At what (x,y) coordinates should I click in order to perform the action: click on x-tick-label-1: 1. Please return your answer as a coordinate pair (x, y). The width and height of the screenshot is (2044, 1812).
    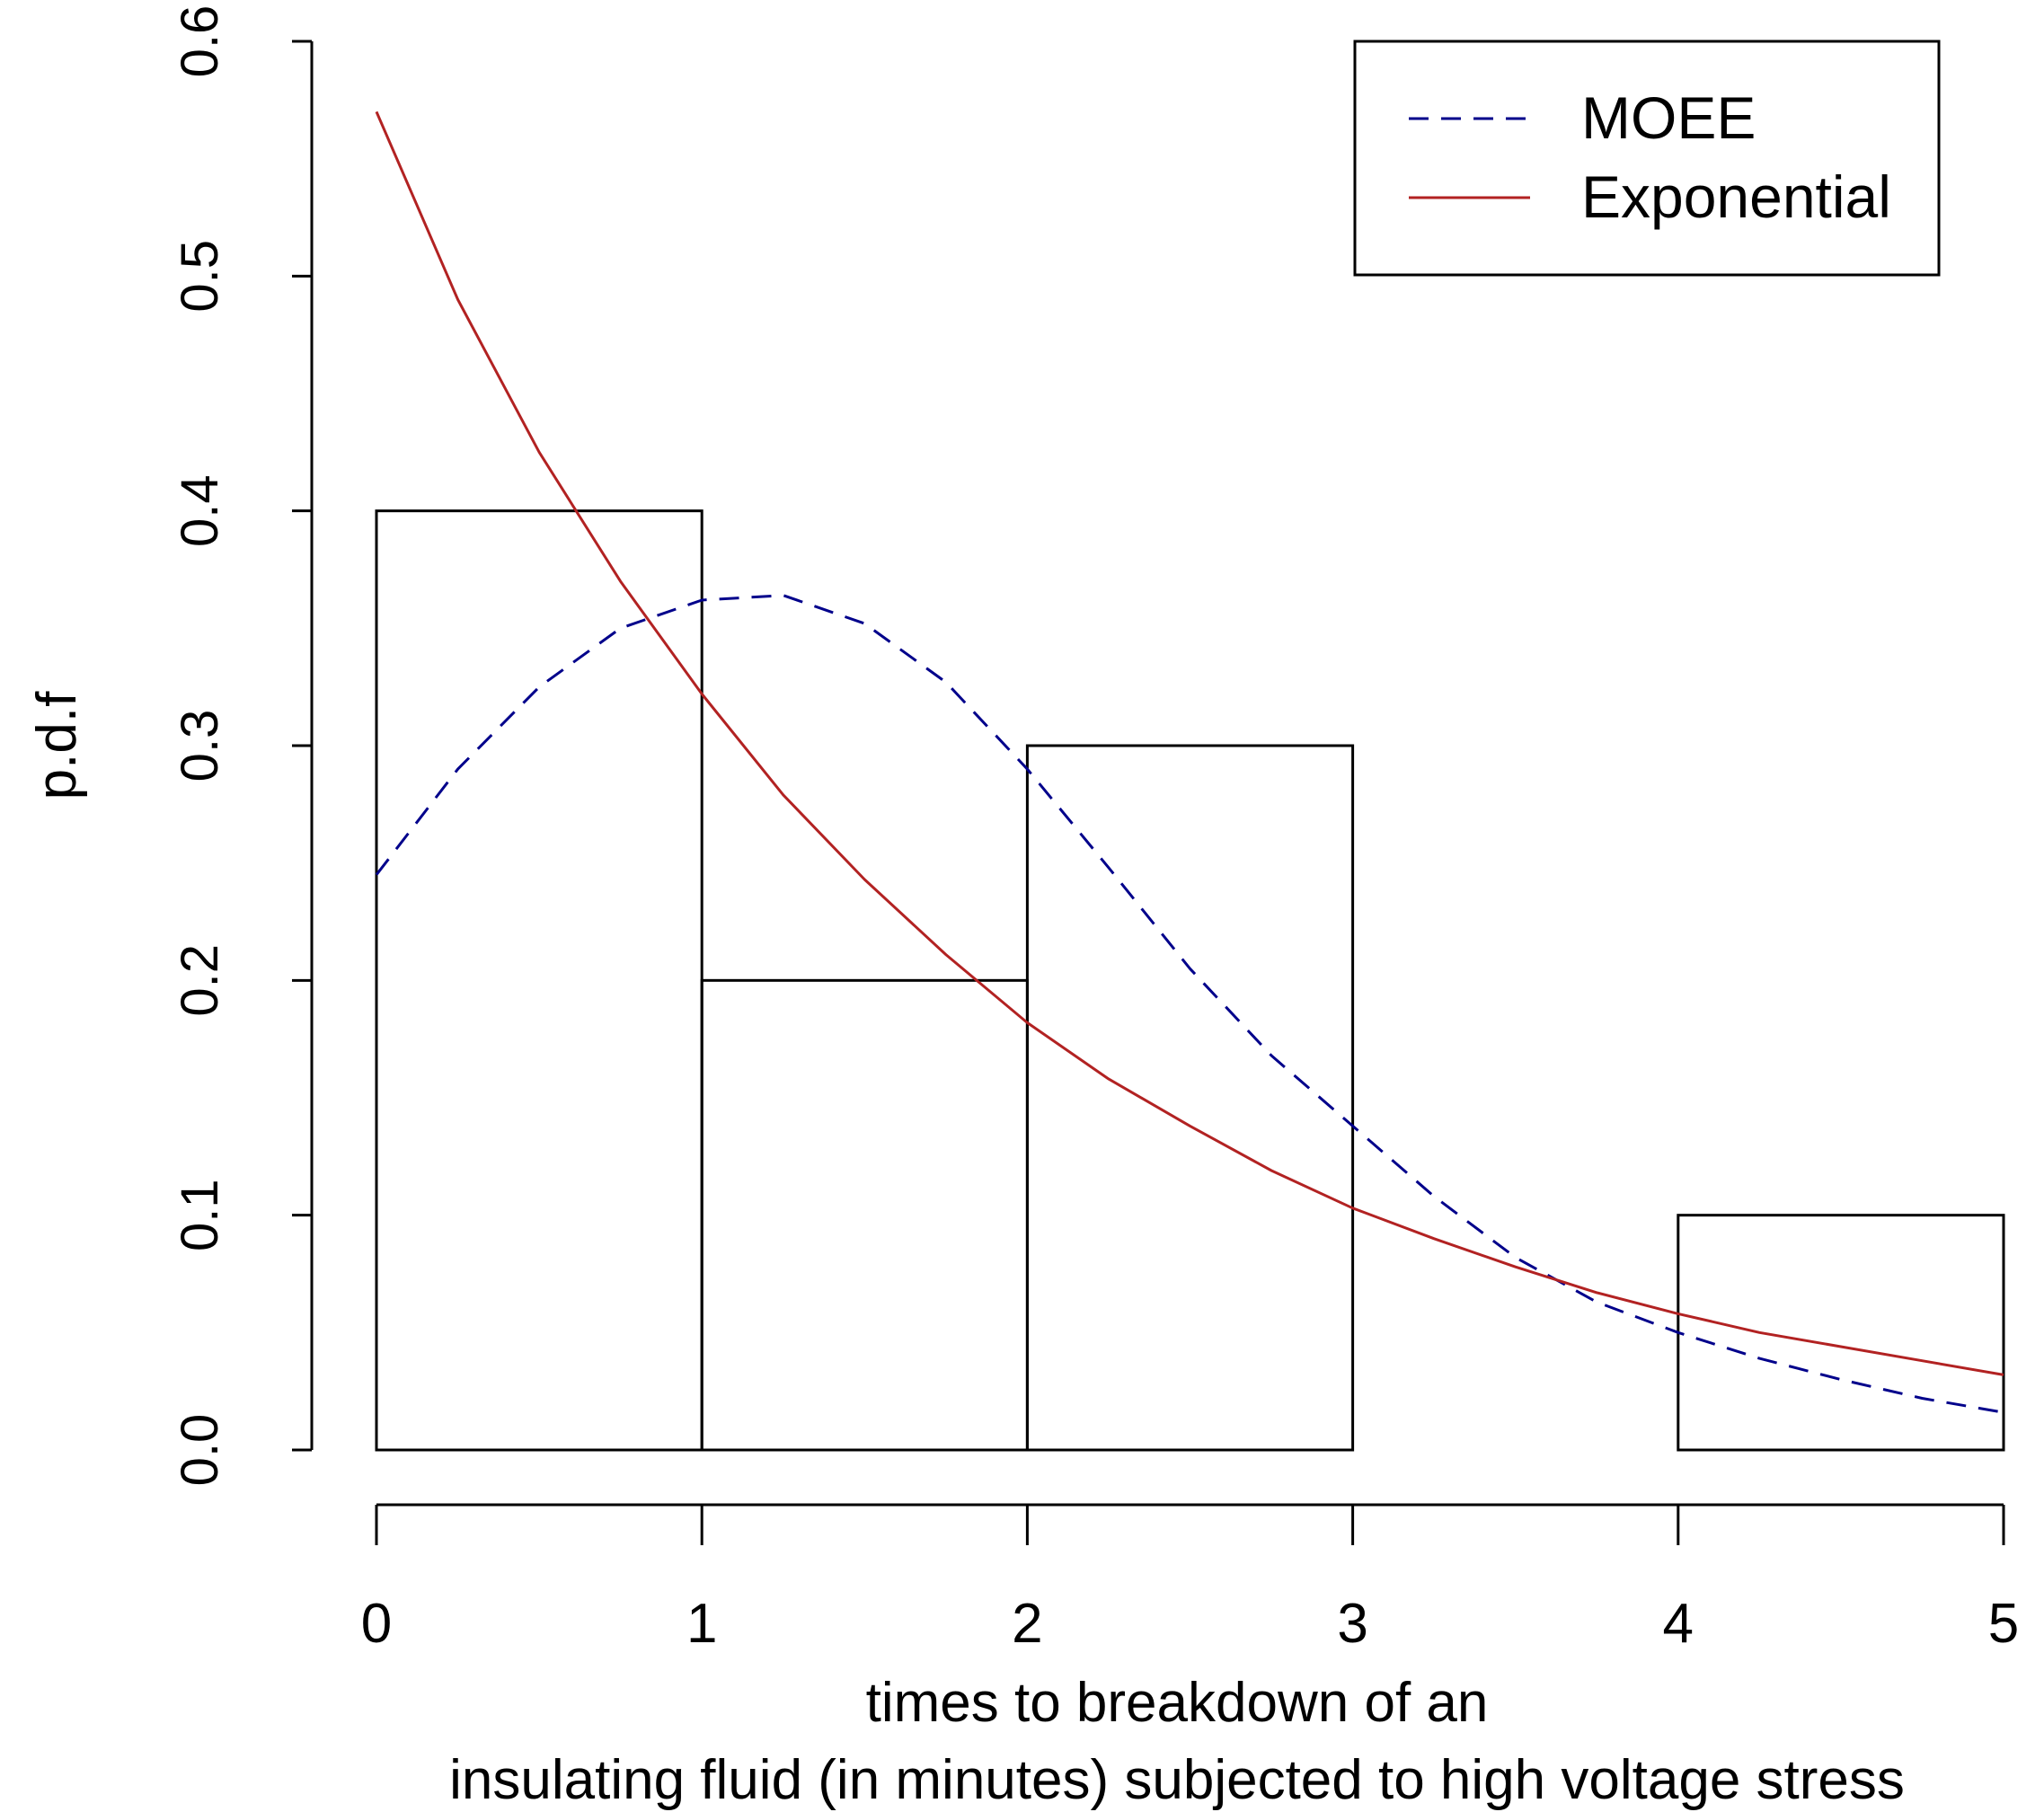
    Looking at the image, I should click on (701, 1624).